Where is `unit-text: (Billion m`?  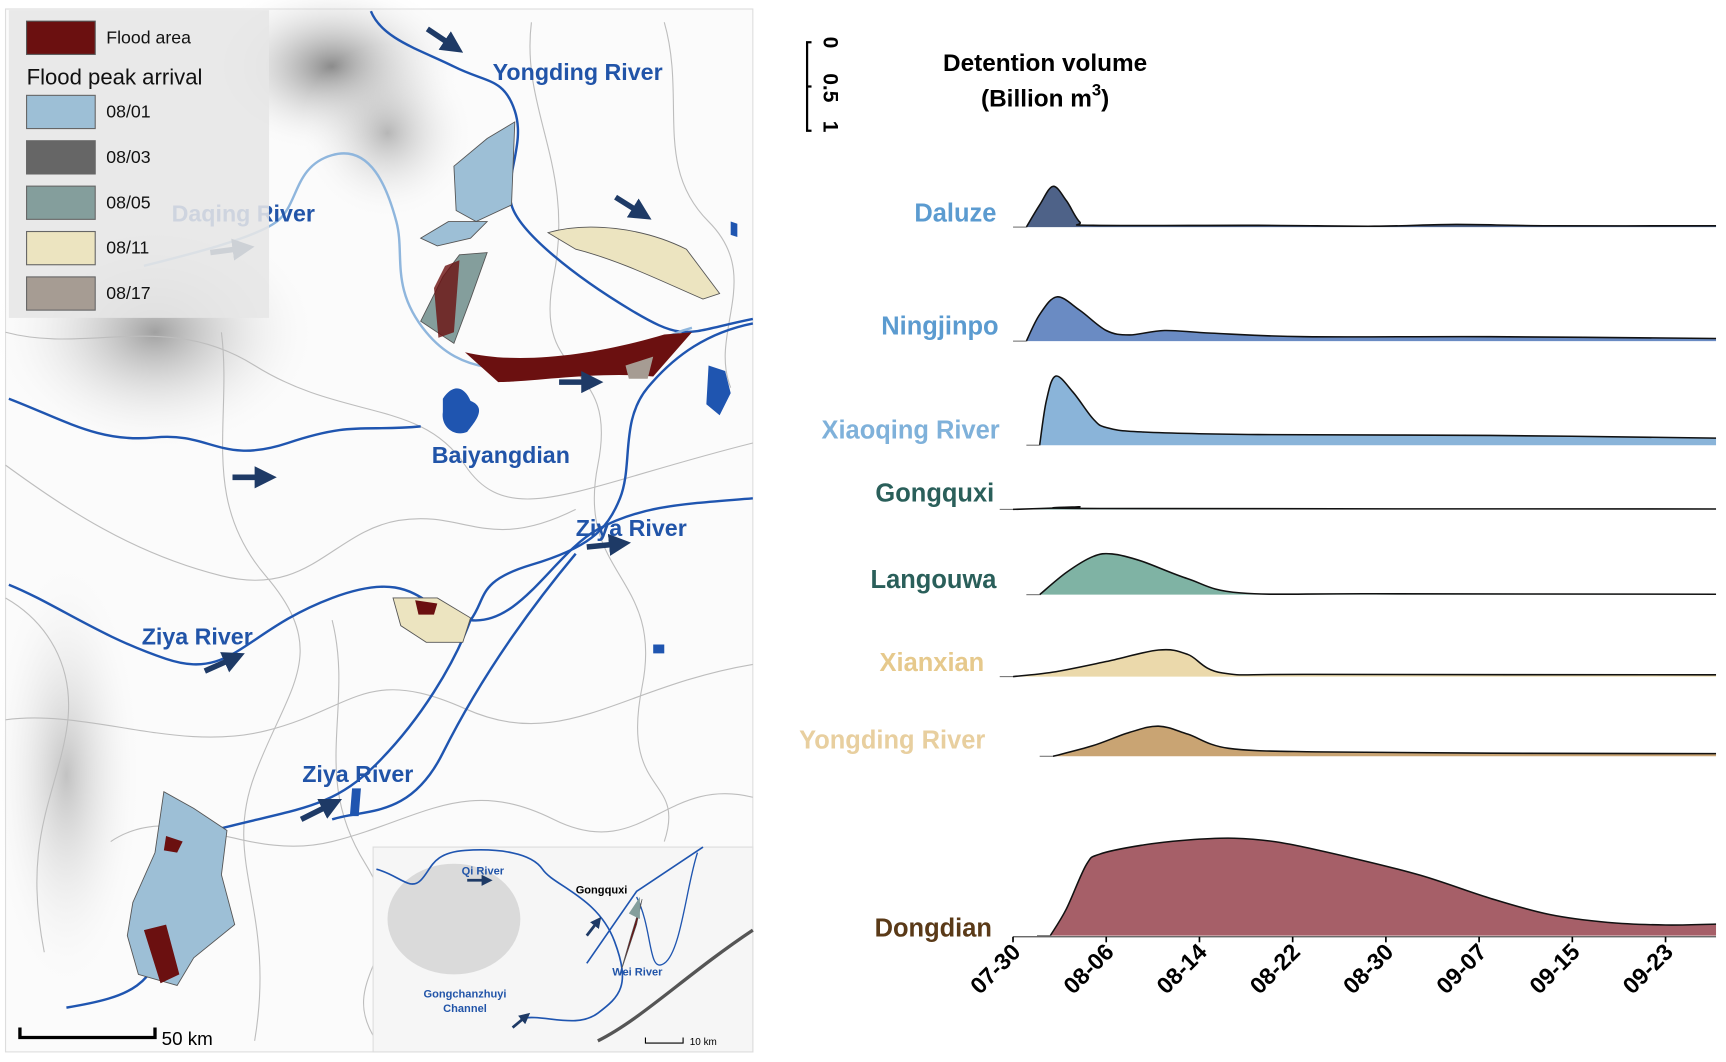
unit-text: (Billion m is located at coordinates (1036, 98).